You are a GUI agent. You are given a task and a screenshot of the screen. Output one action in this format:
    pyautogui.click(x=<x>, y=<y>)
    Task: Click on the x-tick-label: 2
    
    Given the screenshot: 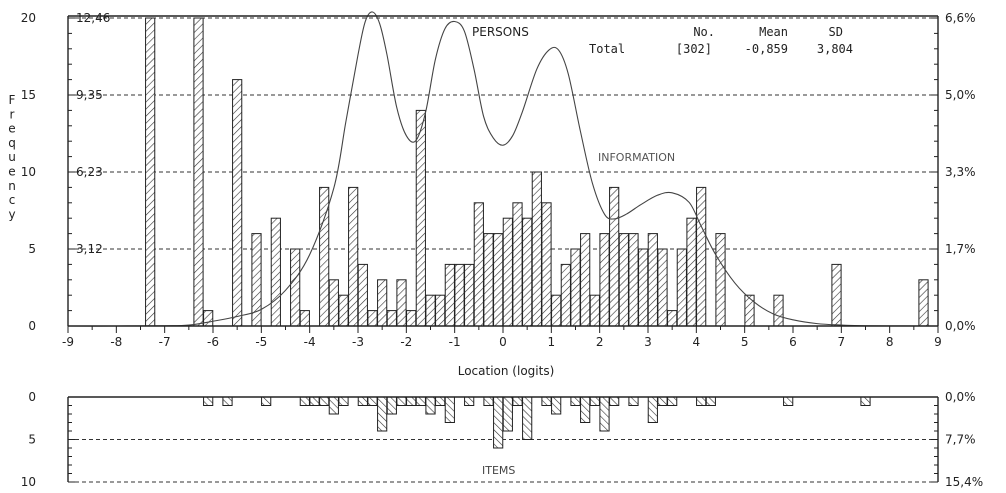 What is the action you would take?
    pyautogui.click(x=600, y=342)
    